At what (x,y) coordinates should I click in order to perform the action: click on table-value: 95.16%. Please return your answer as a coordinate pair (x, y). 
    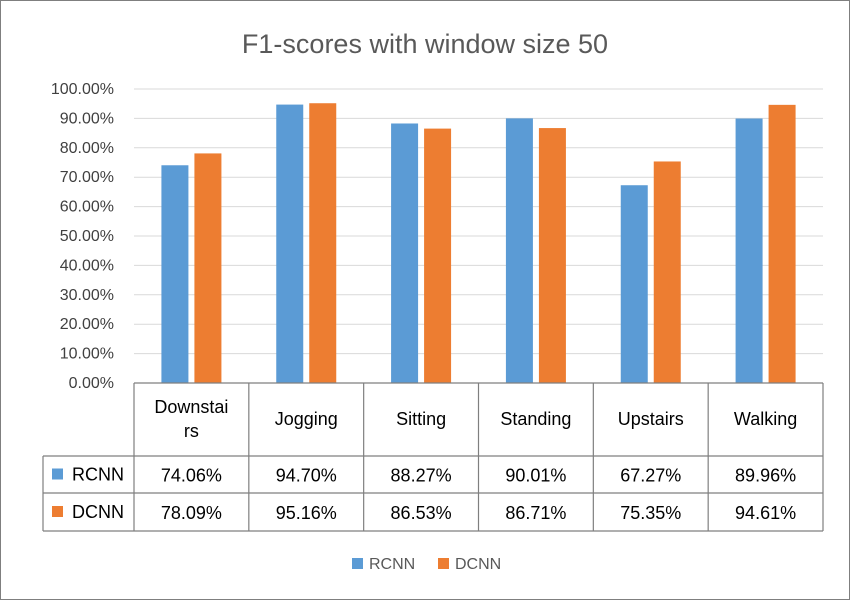
    Looking at the image, I should click on (306, 513).